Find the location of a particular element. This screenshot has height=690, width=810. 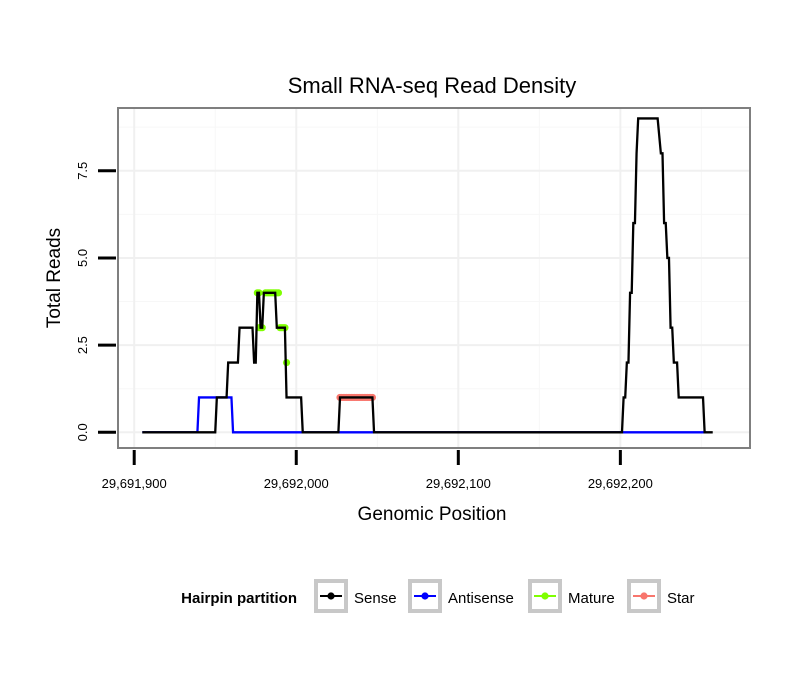

x-tick-label: 29,691,900 is located at coordinates (134, 483).